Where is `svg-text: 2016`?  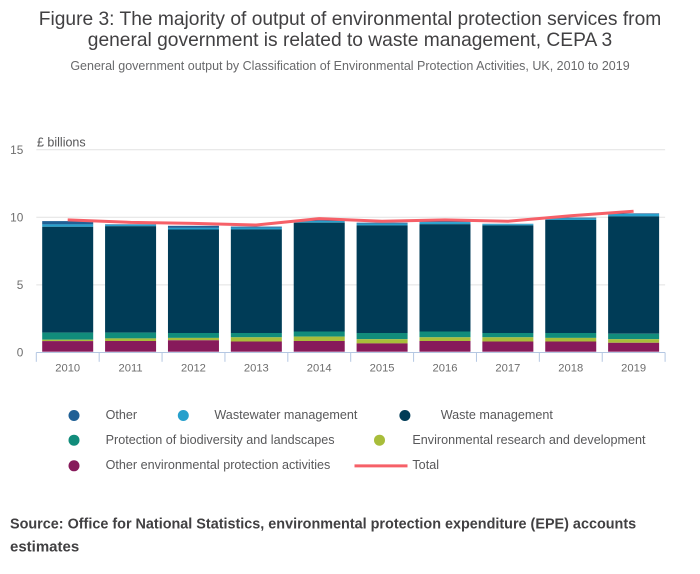 svg-text: 2016 is located at coordinates (445, 369).